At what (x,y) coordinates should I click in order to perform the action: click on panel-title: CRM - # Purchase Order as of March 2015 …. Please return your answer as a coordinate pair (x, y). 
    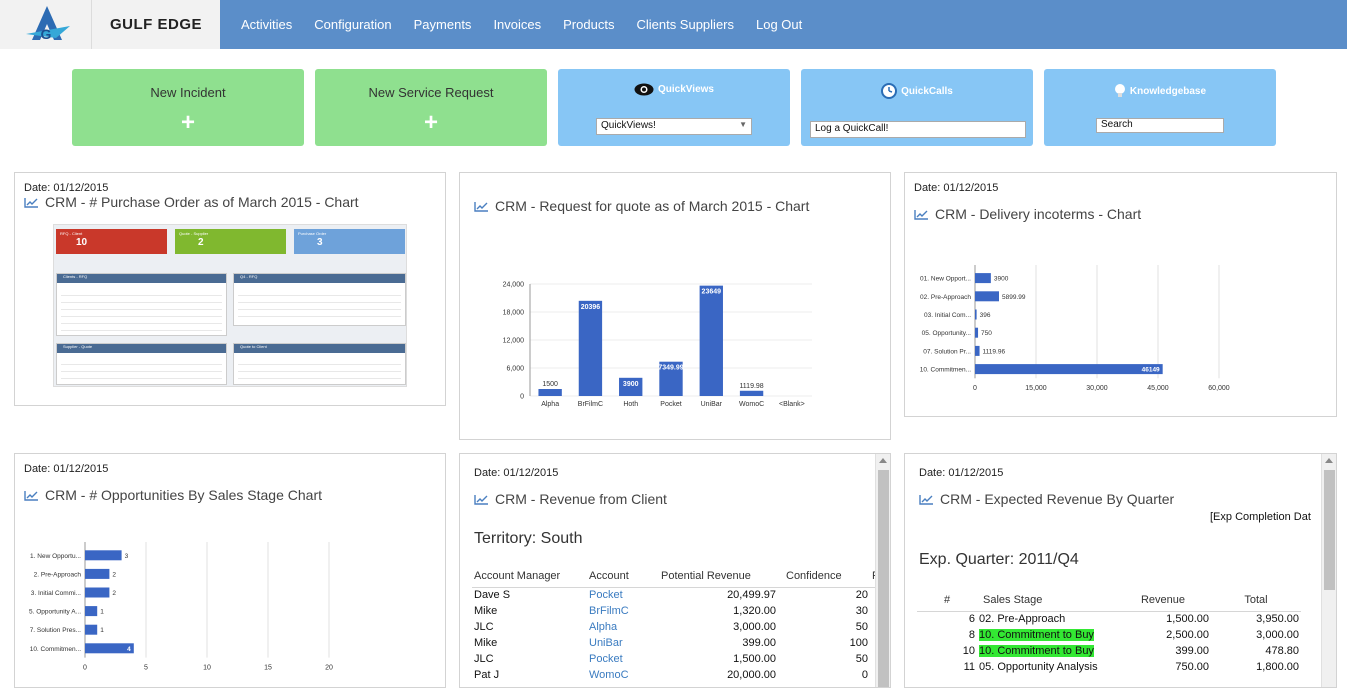
    Looking at the image, I should click on (191, 202).